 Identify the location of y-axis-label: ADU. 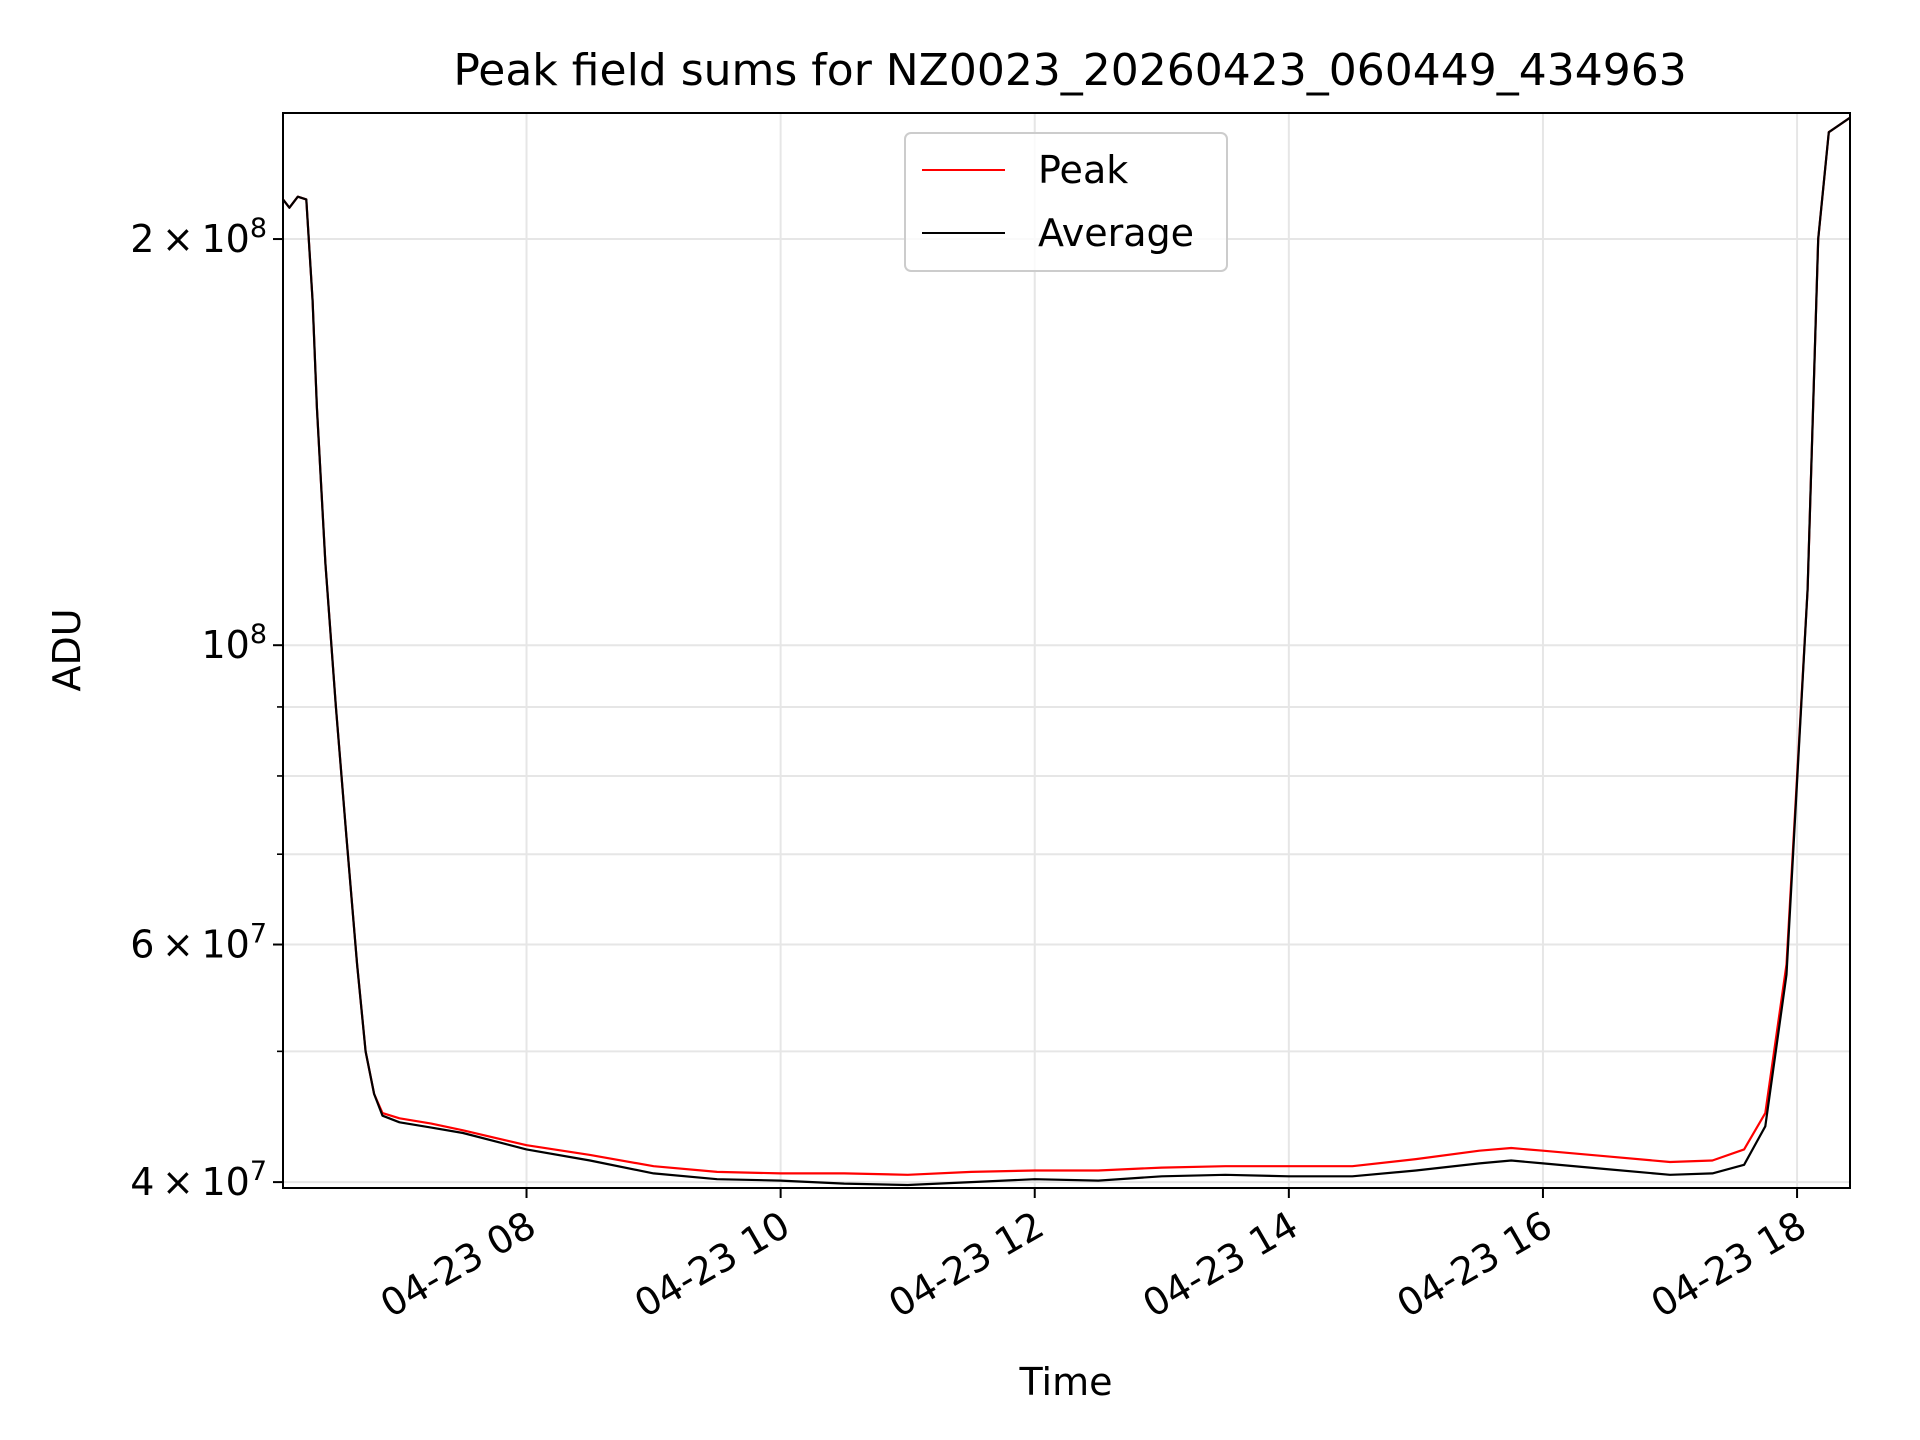
(67, 649).